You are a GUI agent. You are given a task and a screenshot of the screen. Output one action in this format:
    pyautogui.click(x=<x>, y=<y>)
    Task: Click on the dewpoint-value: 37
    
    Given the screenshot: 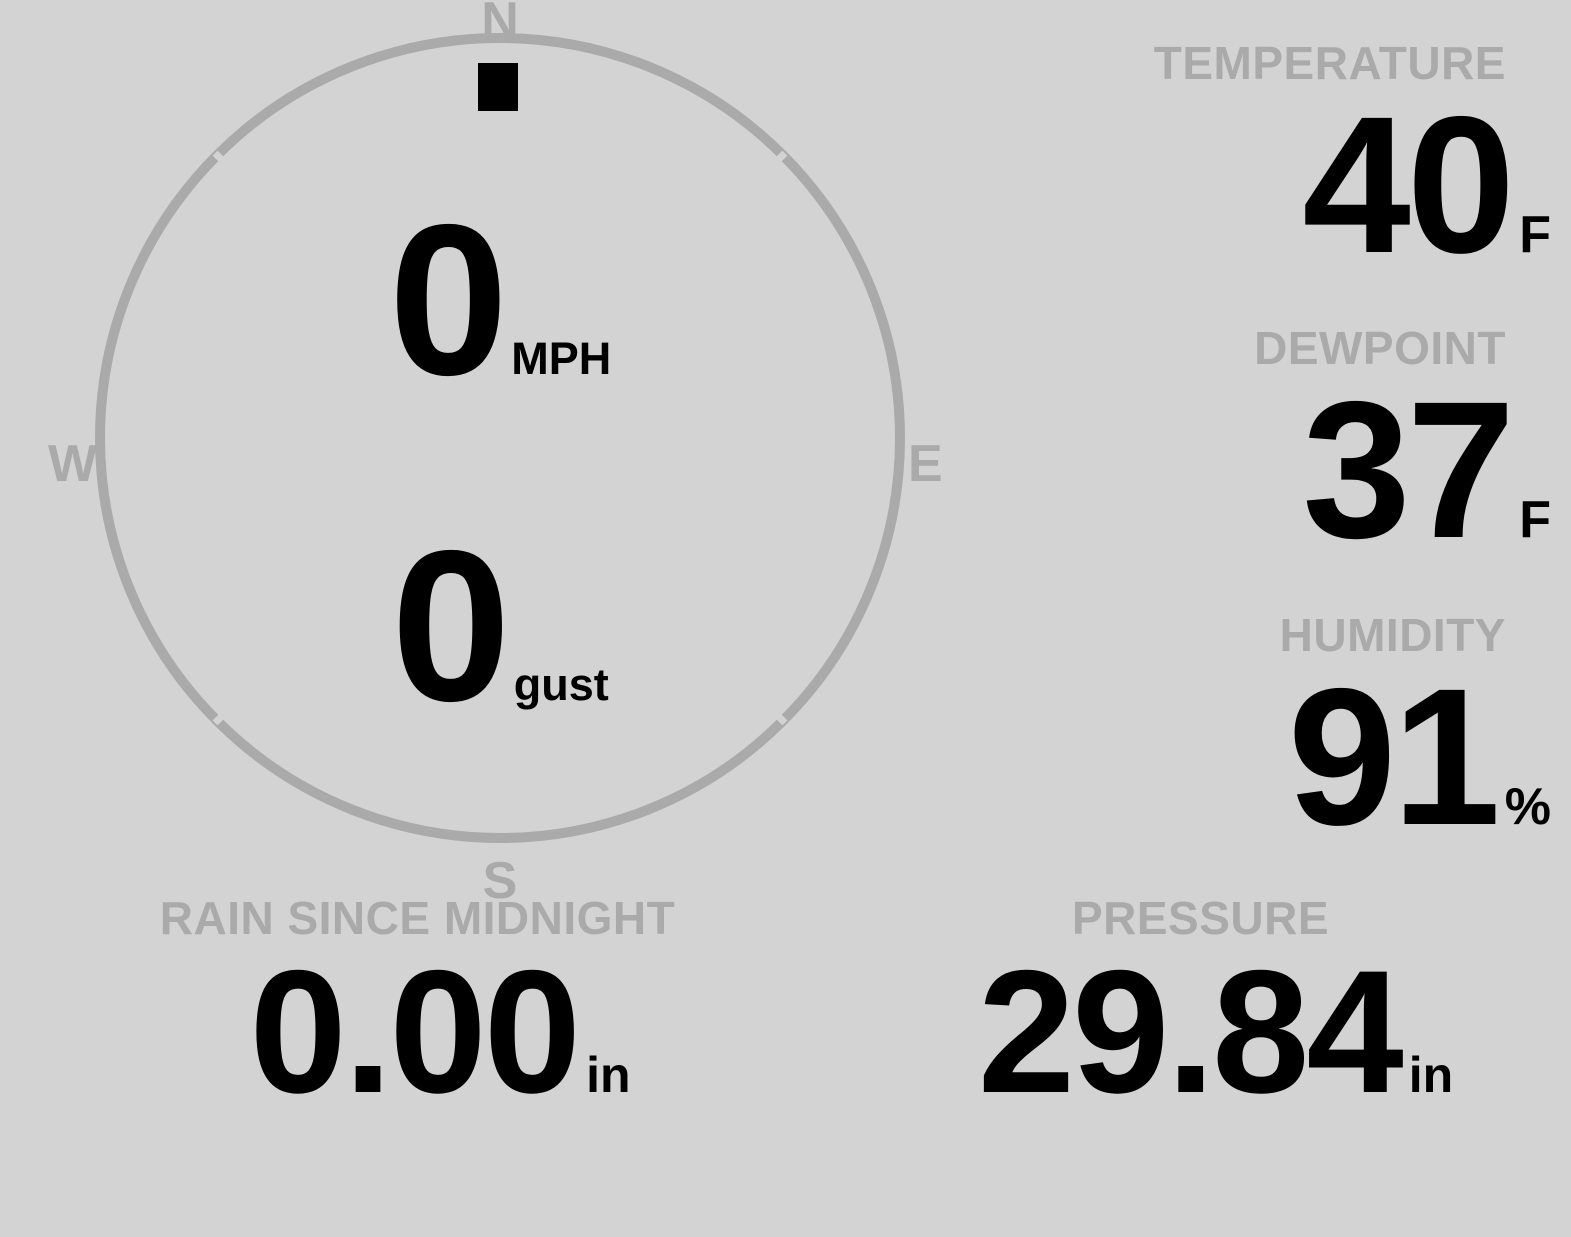 What is the action you would take?
    pyautogui.click(x=1408, y=470)
    